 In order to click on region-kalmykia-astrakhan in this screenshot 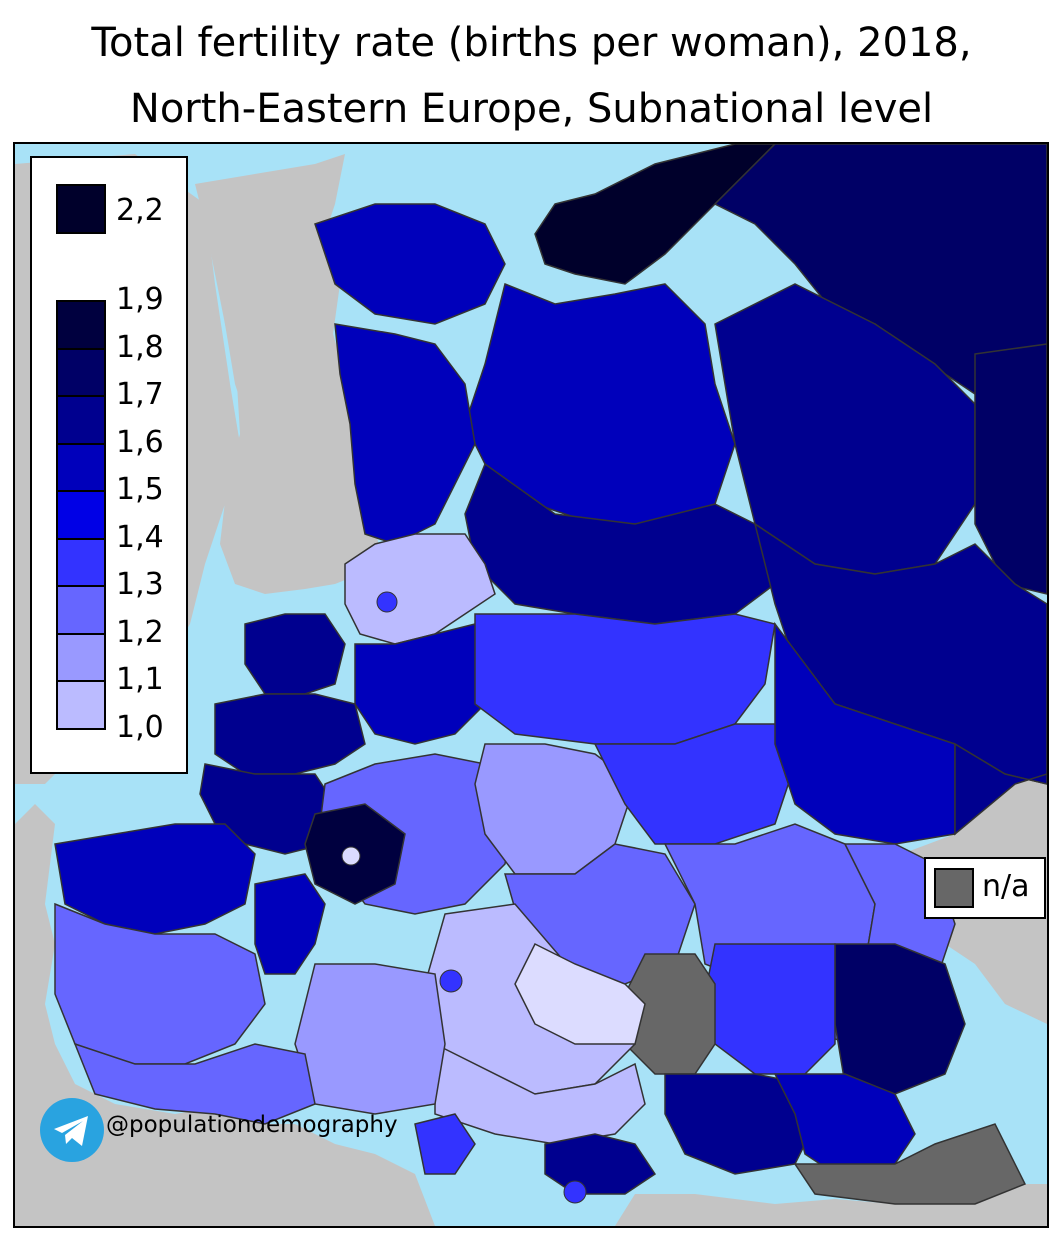, I will do `click(900, 1019)`.